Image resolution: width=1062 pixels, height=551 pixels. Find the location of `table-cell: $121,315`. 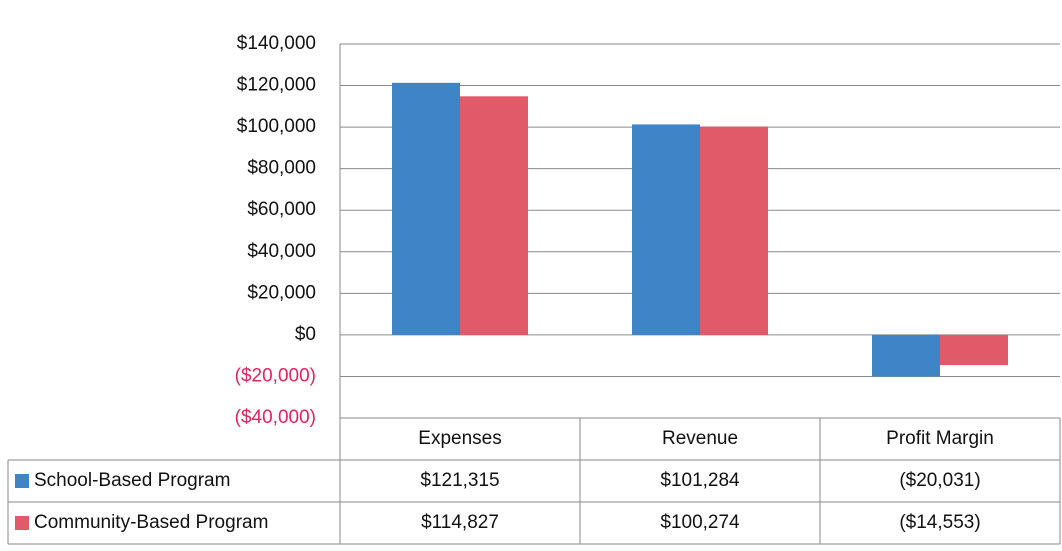

table-cell: $121,315 is located at coordinates (459, 480).